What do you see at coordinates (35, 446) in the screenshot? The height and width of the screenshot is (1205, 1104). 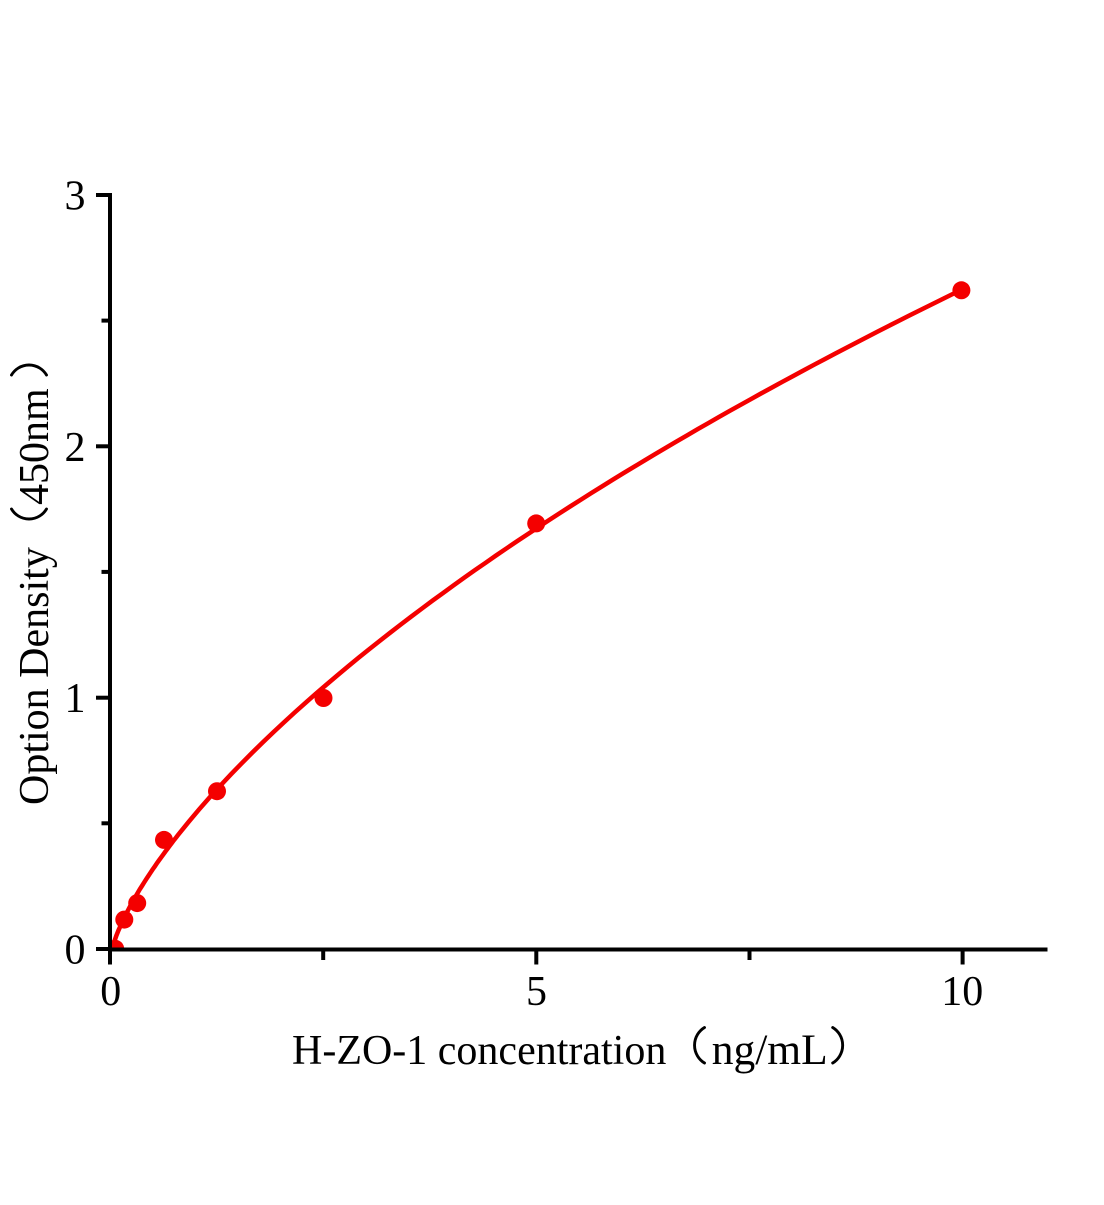 I see `svg-text: 450nm` at bounding box center [35, 446].